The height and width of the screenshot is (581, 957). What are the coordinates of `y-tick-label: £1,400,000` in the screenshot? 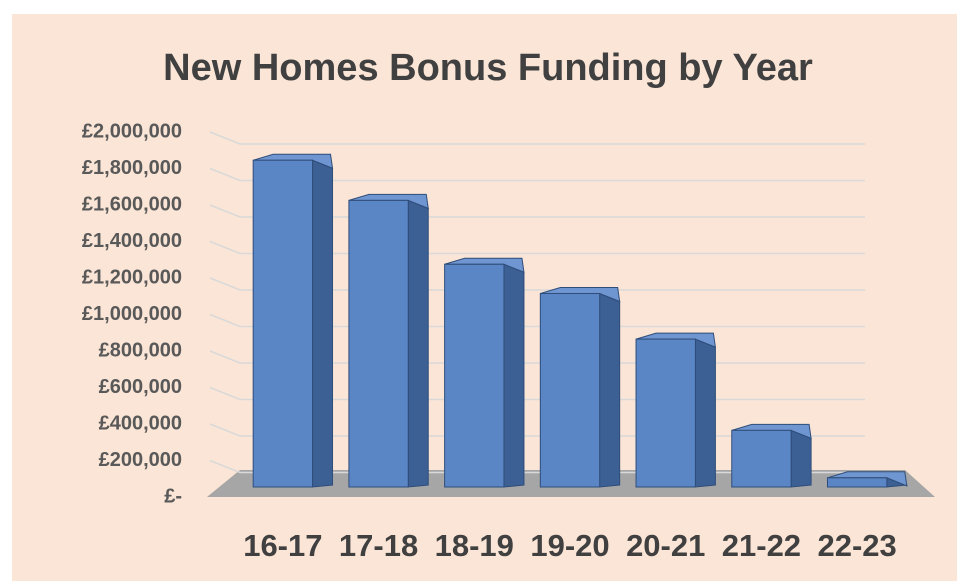 It's located at (132, 241).